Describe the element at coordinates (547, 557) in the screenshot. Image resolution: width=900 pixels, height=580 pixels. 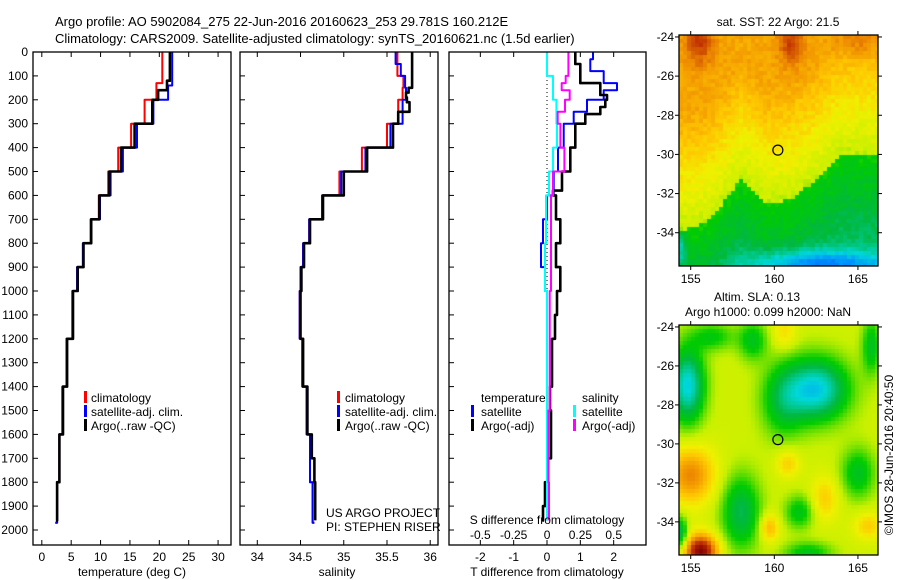
I see `x-tick-label: 0` at that location.